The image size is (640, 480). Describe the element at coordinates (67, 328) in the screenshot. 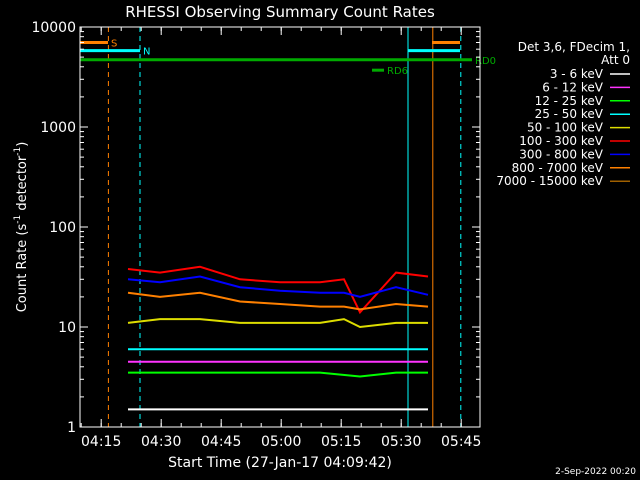

I see `y-tick-label-1: 10` at that location.